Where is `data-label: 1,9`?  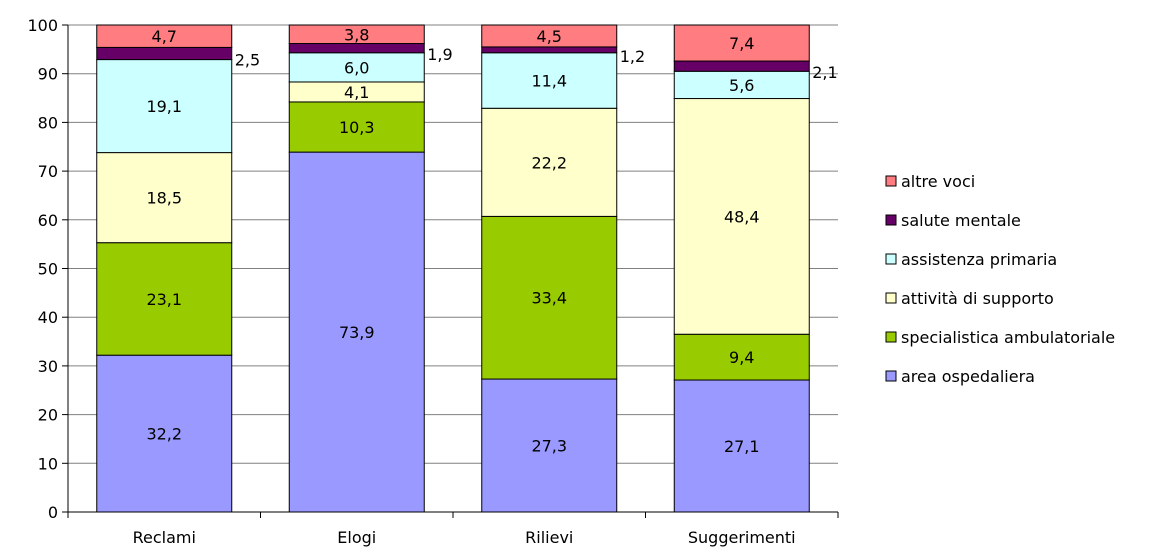 data-label: 1,9 is located at coordinates (439, 54).